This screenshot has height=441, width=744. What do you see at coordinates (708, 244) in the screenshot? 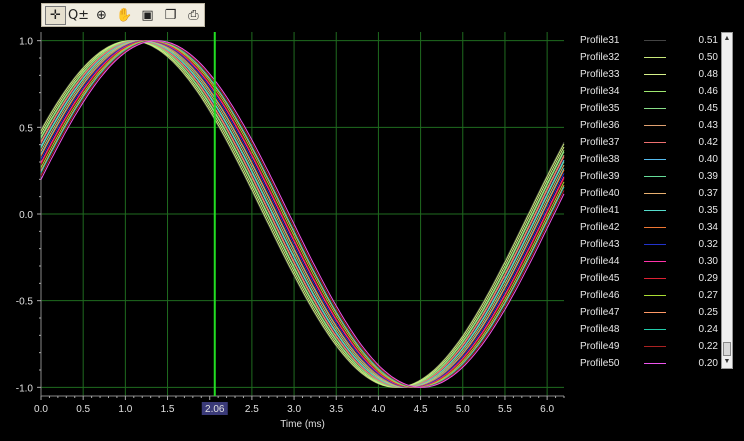
I see `legend-series-value: 0.32` at bounding box center [708, 244].